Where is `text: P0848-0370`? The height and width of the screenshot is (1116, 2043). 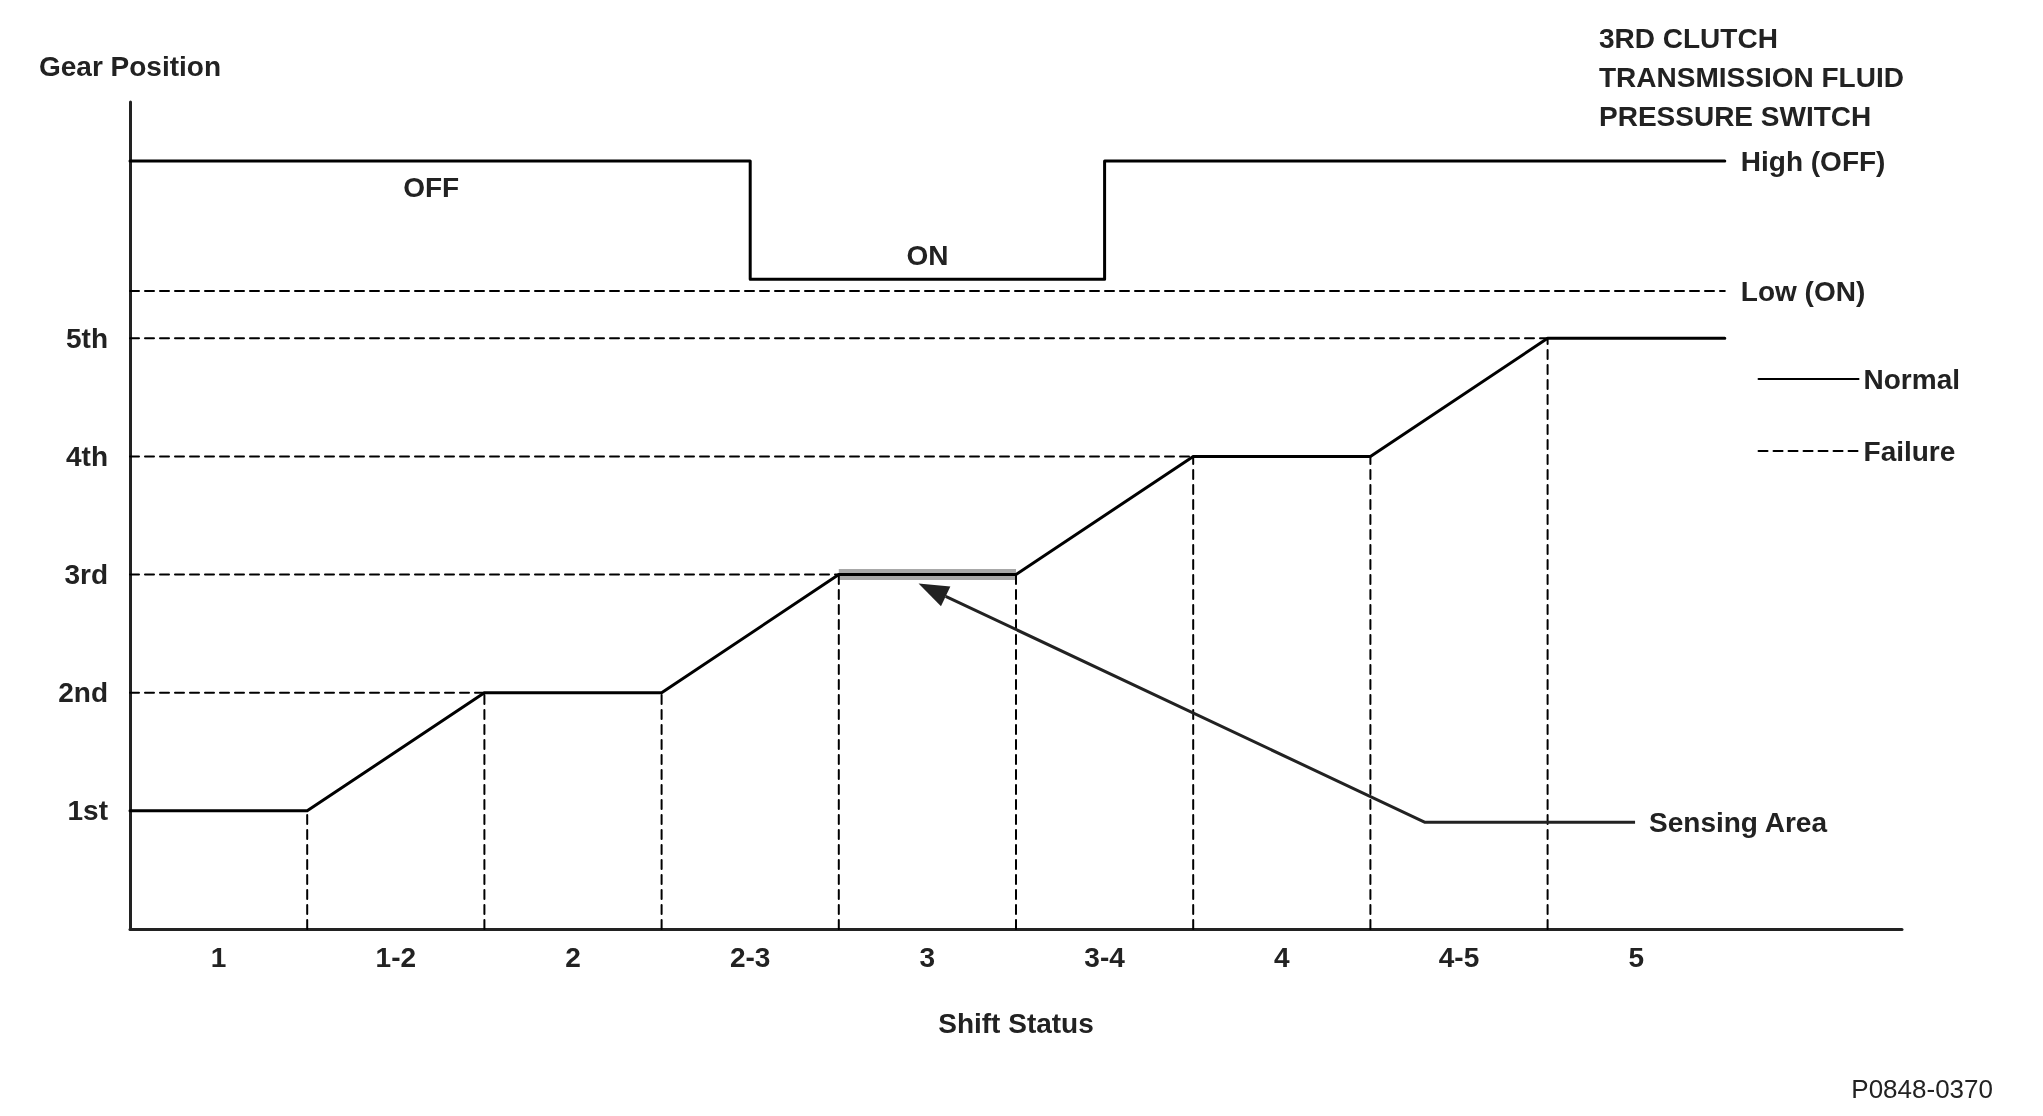
text: P0848-0370 is located at coordinates (1922, 1089).